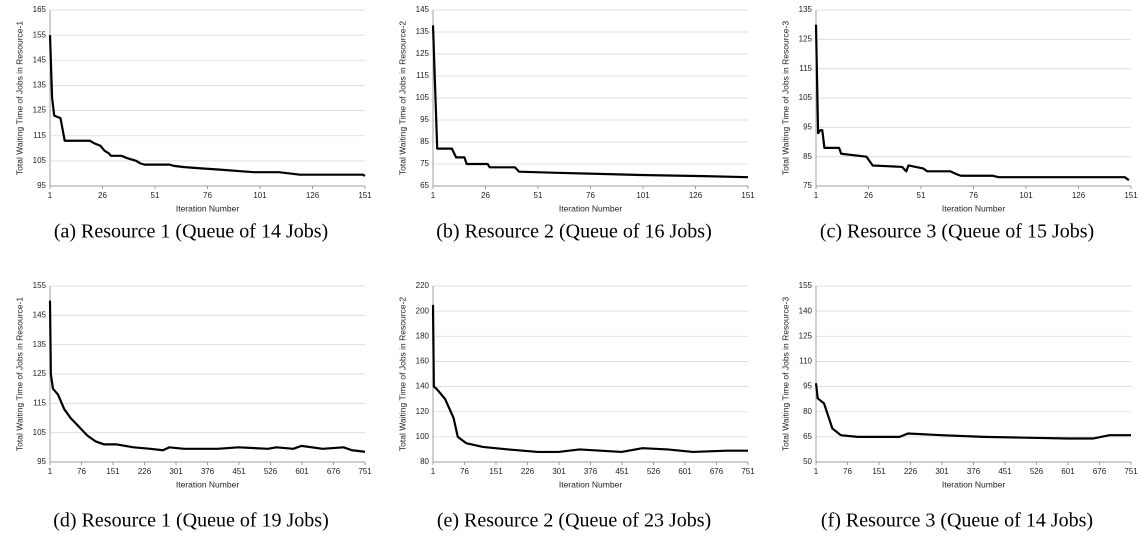 Image resolution: width=1148 pixels, height=552 pixels. I want to click on y-axis-label: Total Waiting Time of Jobs in Resource-3, so click(785, 98).